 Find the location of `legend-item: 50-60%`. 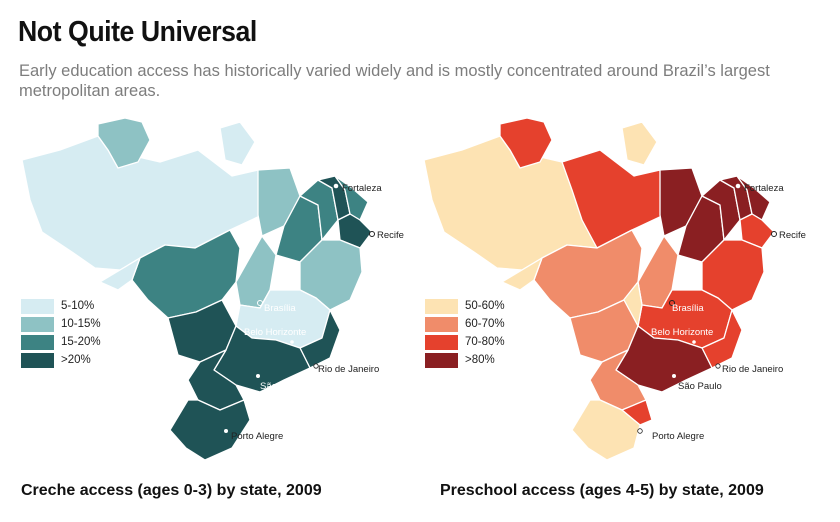

legend-item: 50-60% is located at coordinates (465, 306).